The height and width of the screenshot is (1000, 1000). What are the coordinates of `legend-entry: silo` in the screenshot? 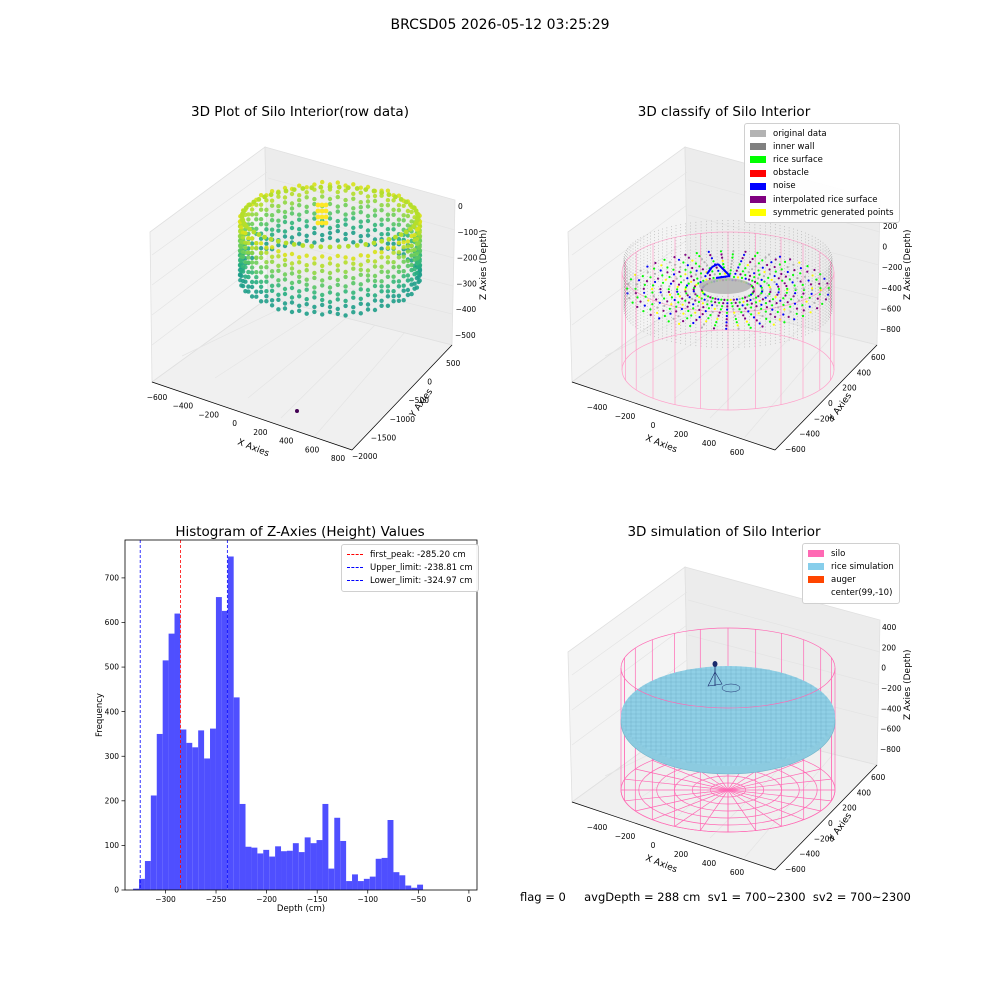 It's located at (851, 553).